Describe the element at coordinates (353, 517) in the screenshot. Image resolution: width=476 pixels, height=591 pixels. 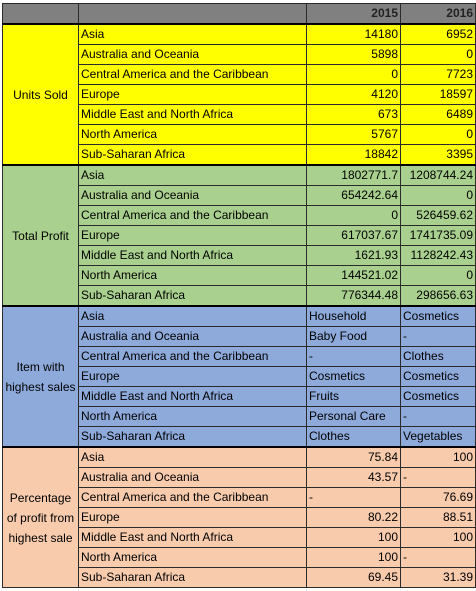
I see `value-2015-cell: 80.22` at that location.